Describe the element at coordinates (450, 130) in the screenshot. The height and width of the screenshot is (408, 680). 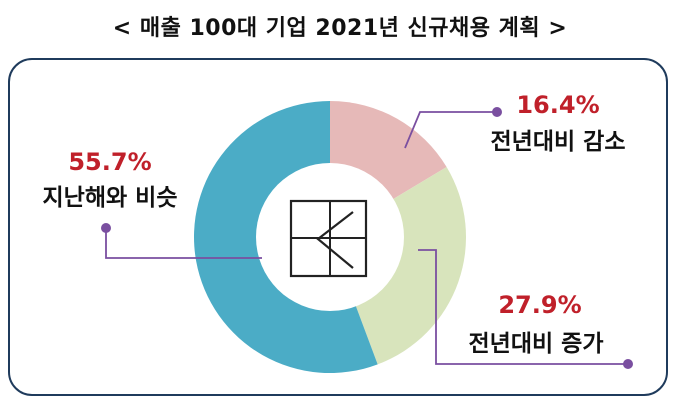
I see `leader-decrease-line` at that location.